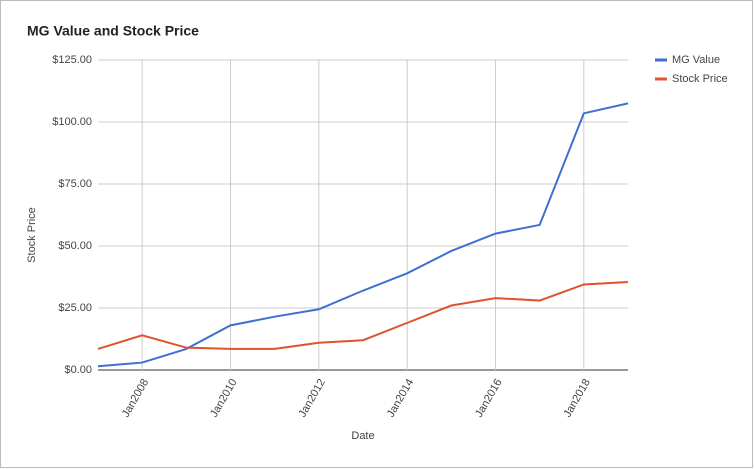  I want to click on y-tick-label: $100.00, so click(72, 122).